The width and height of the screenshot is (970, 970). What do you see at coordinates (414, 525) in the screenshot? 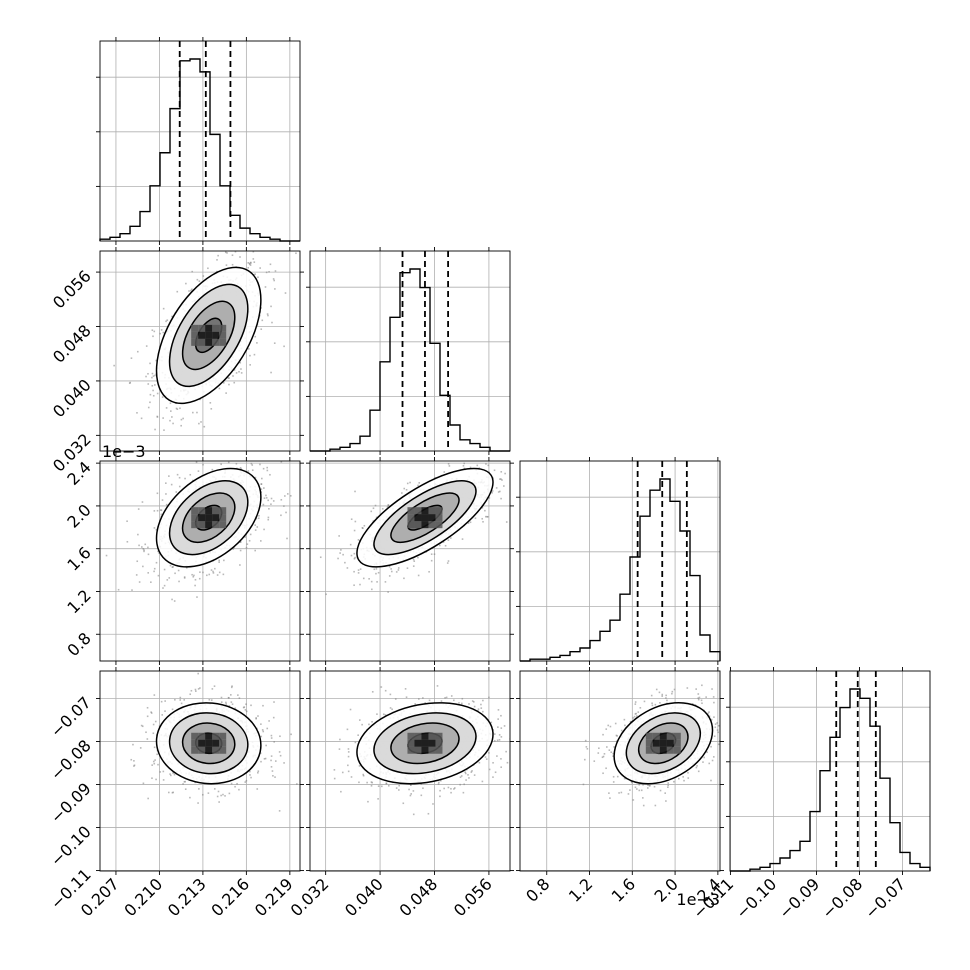
I see `scatter-points` at bounding box center [414, 525].